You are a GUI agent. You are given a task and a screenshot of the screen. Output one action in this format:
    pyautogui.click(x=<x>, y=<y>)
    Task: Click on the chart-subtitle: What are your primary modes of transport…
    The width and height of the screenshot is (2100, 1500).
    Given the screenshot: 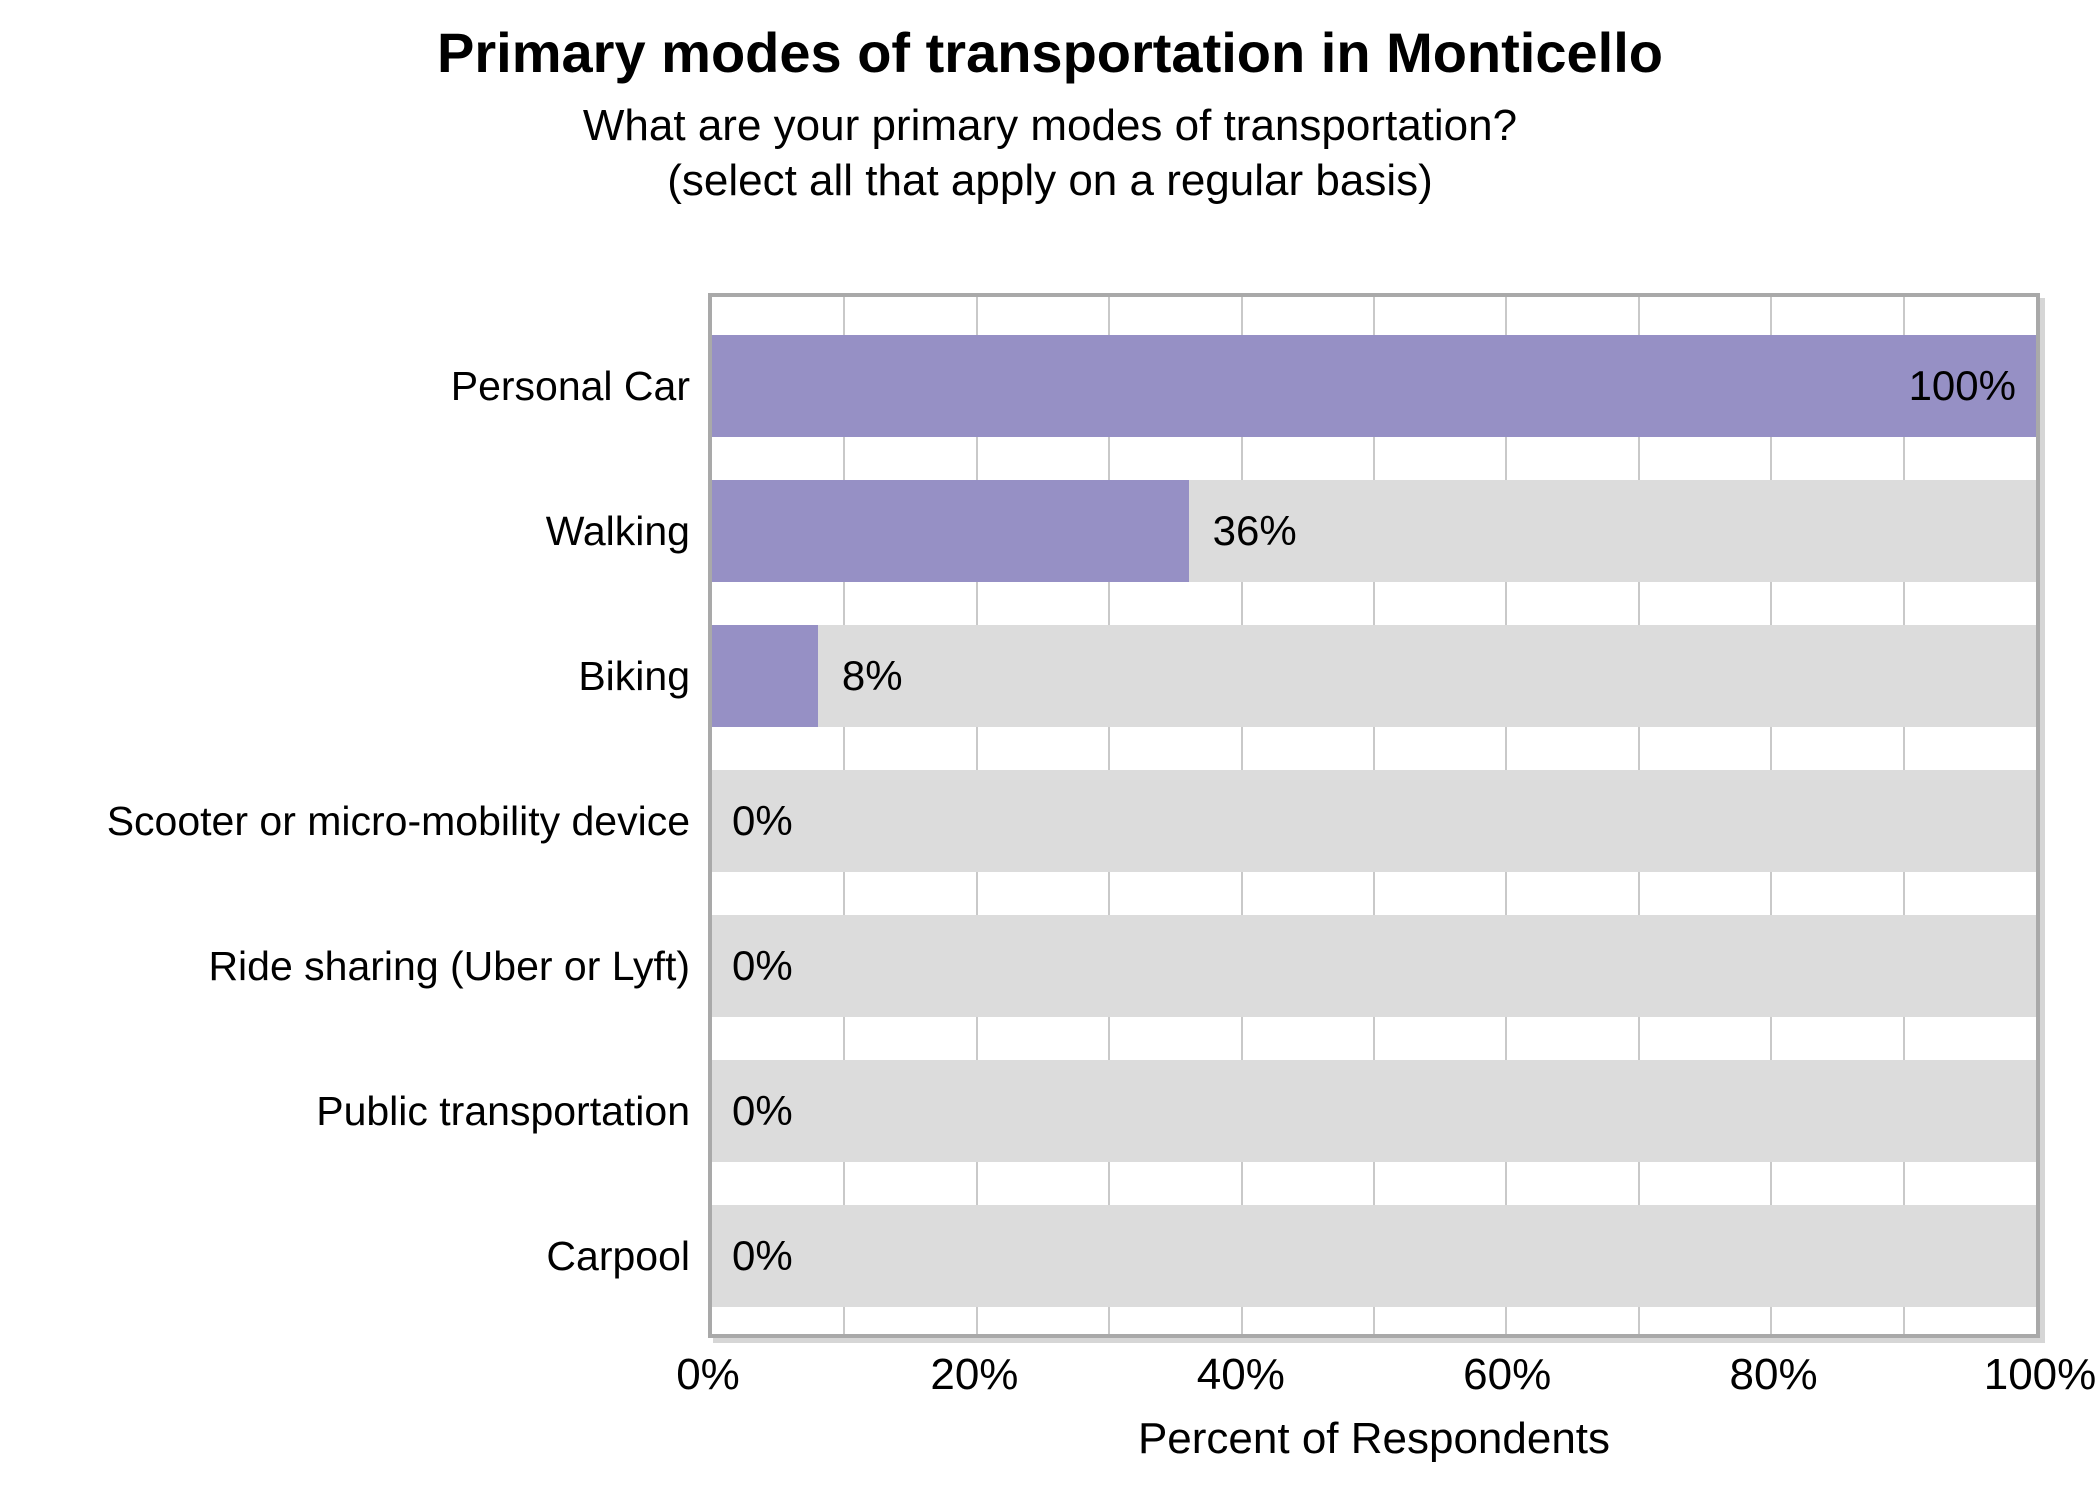 What is the action you would take?
    pyautogui.click(x=1050, y=153)
    